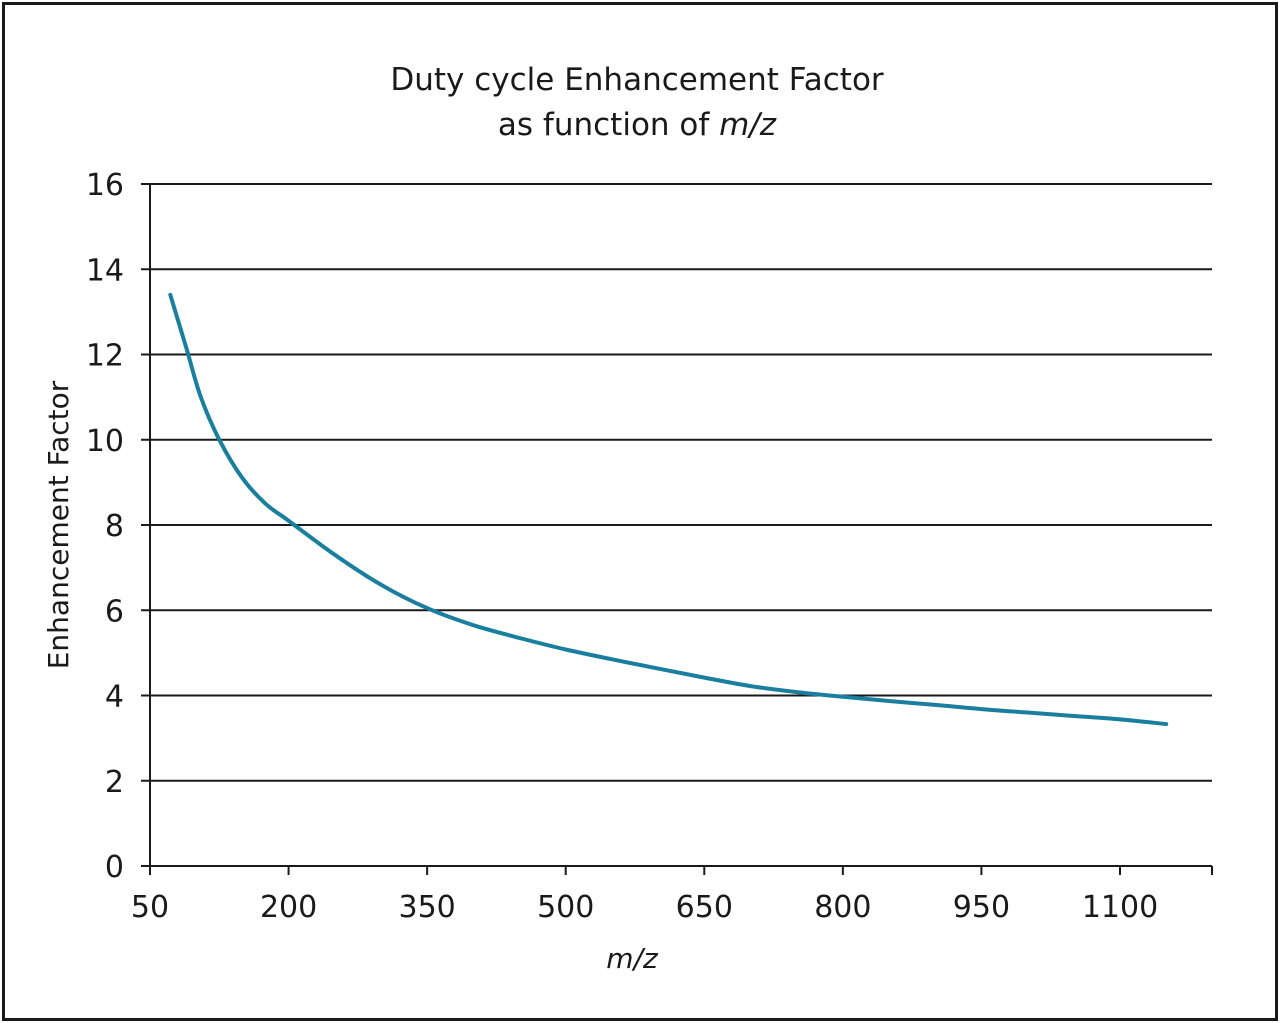 This screenshot has height=1023, width=1280. Describe the element at coordinates (632, 958) in the screenshot. I see `x-axis-label: m/z` at that location.